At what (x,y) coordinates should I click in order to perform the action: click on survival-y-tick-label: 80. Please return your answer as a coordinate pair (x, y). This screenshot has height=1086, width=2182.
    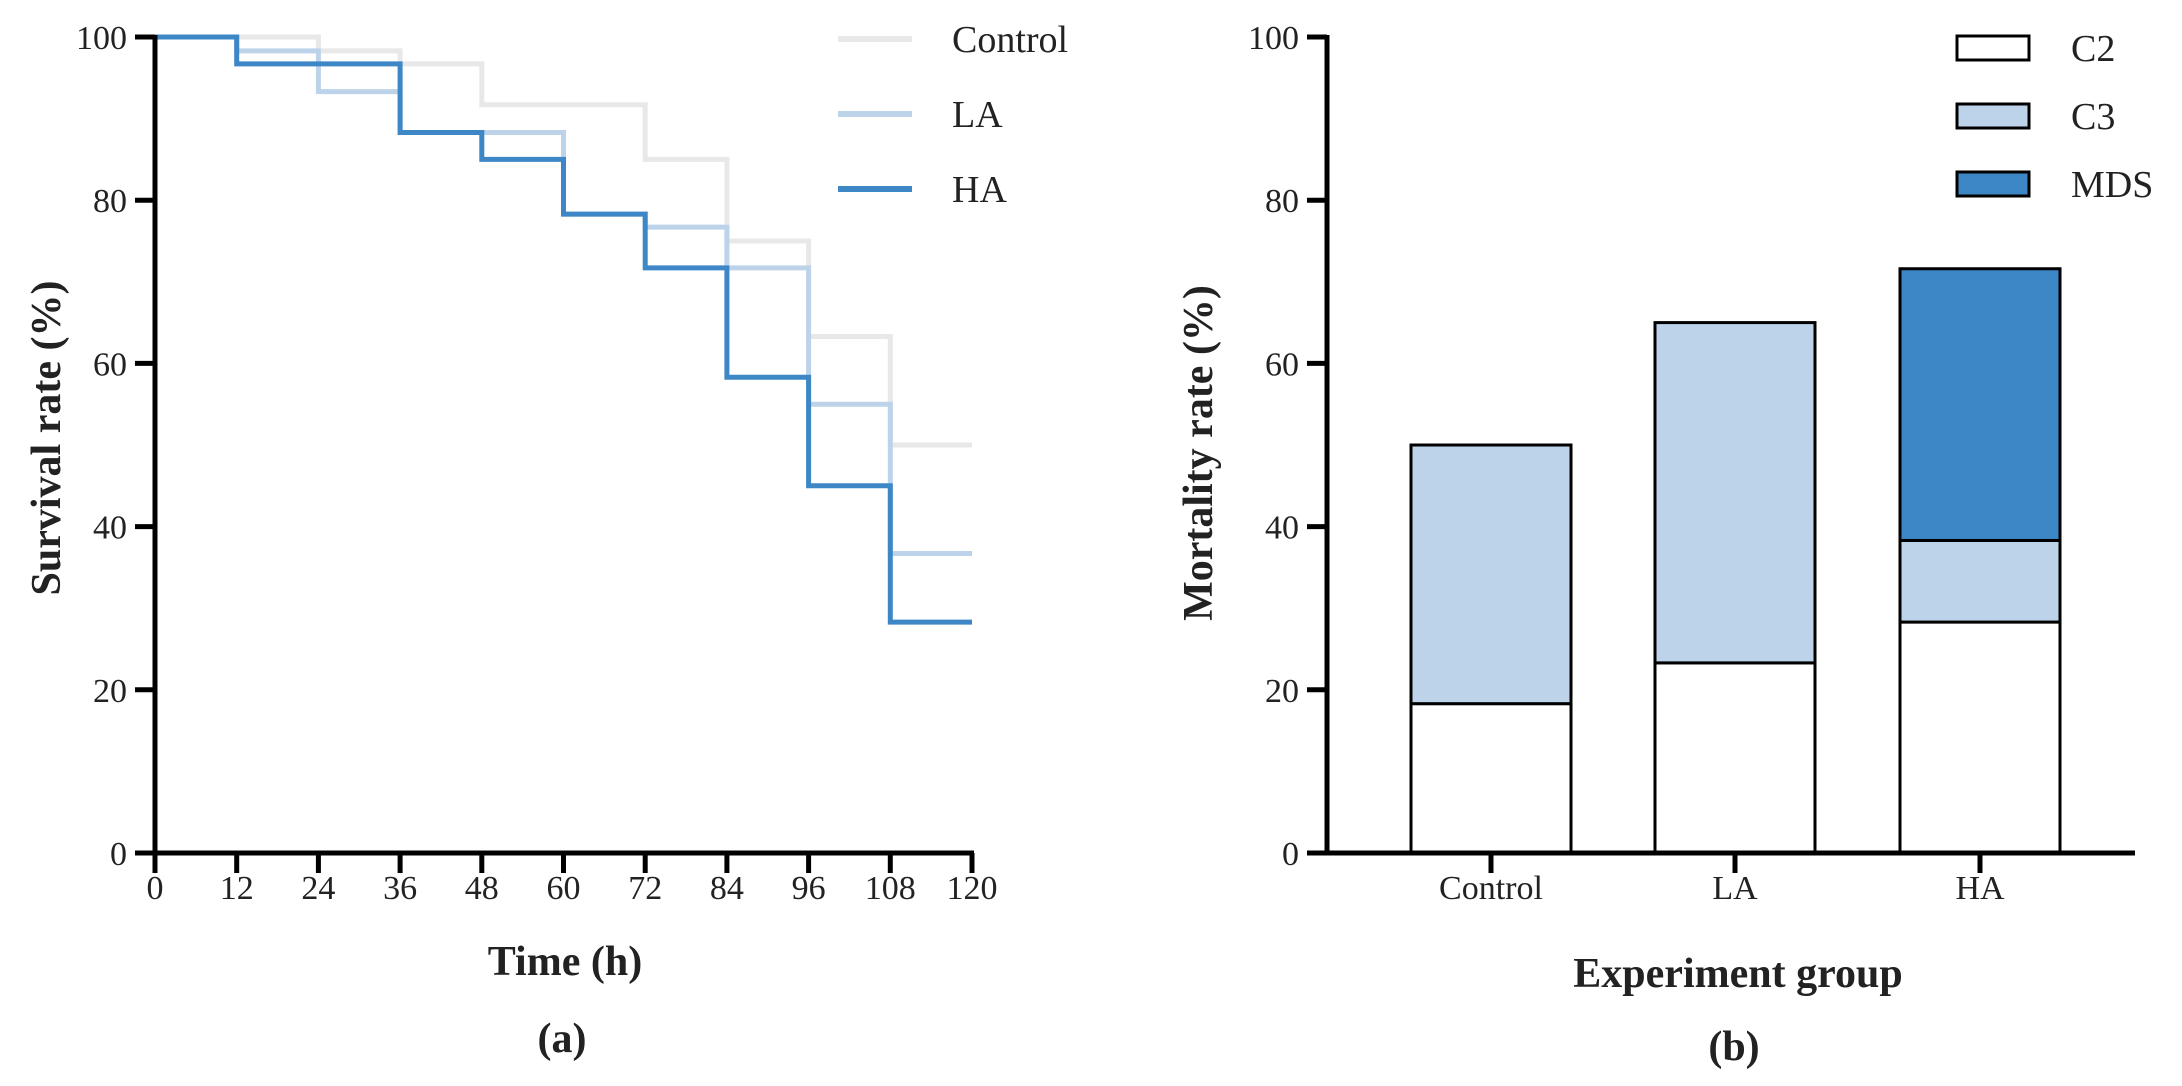
    Looking at the image, I should click on (110, 201).